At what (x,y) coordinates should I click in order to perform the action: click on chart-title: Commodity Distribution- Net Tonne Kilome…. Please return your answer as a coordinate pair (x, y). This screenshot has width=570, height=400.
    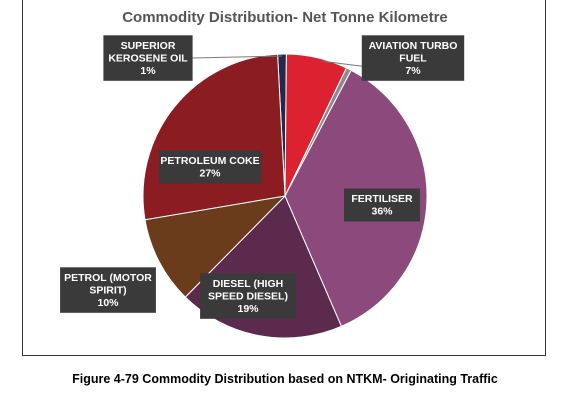
    Looking at the image, I should click on (285, 17).